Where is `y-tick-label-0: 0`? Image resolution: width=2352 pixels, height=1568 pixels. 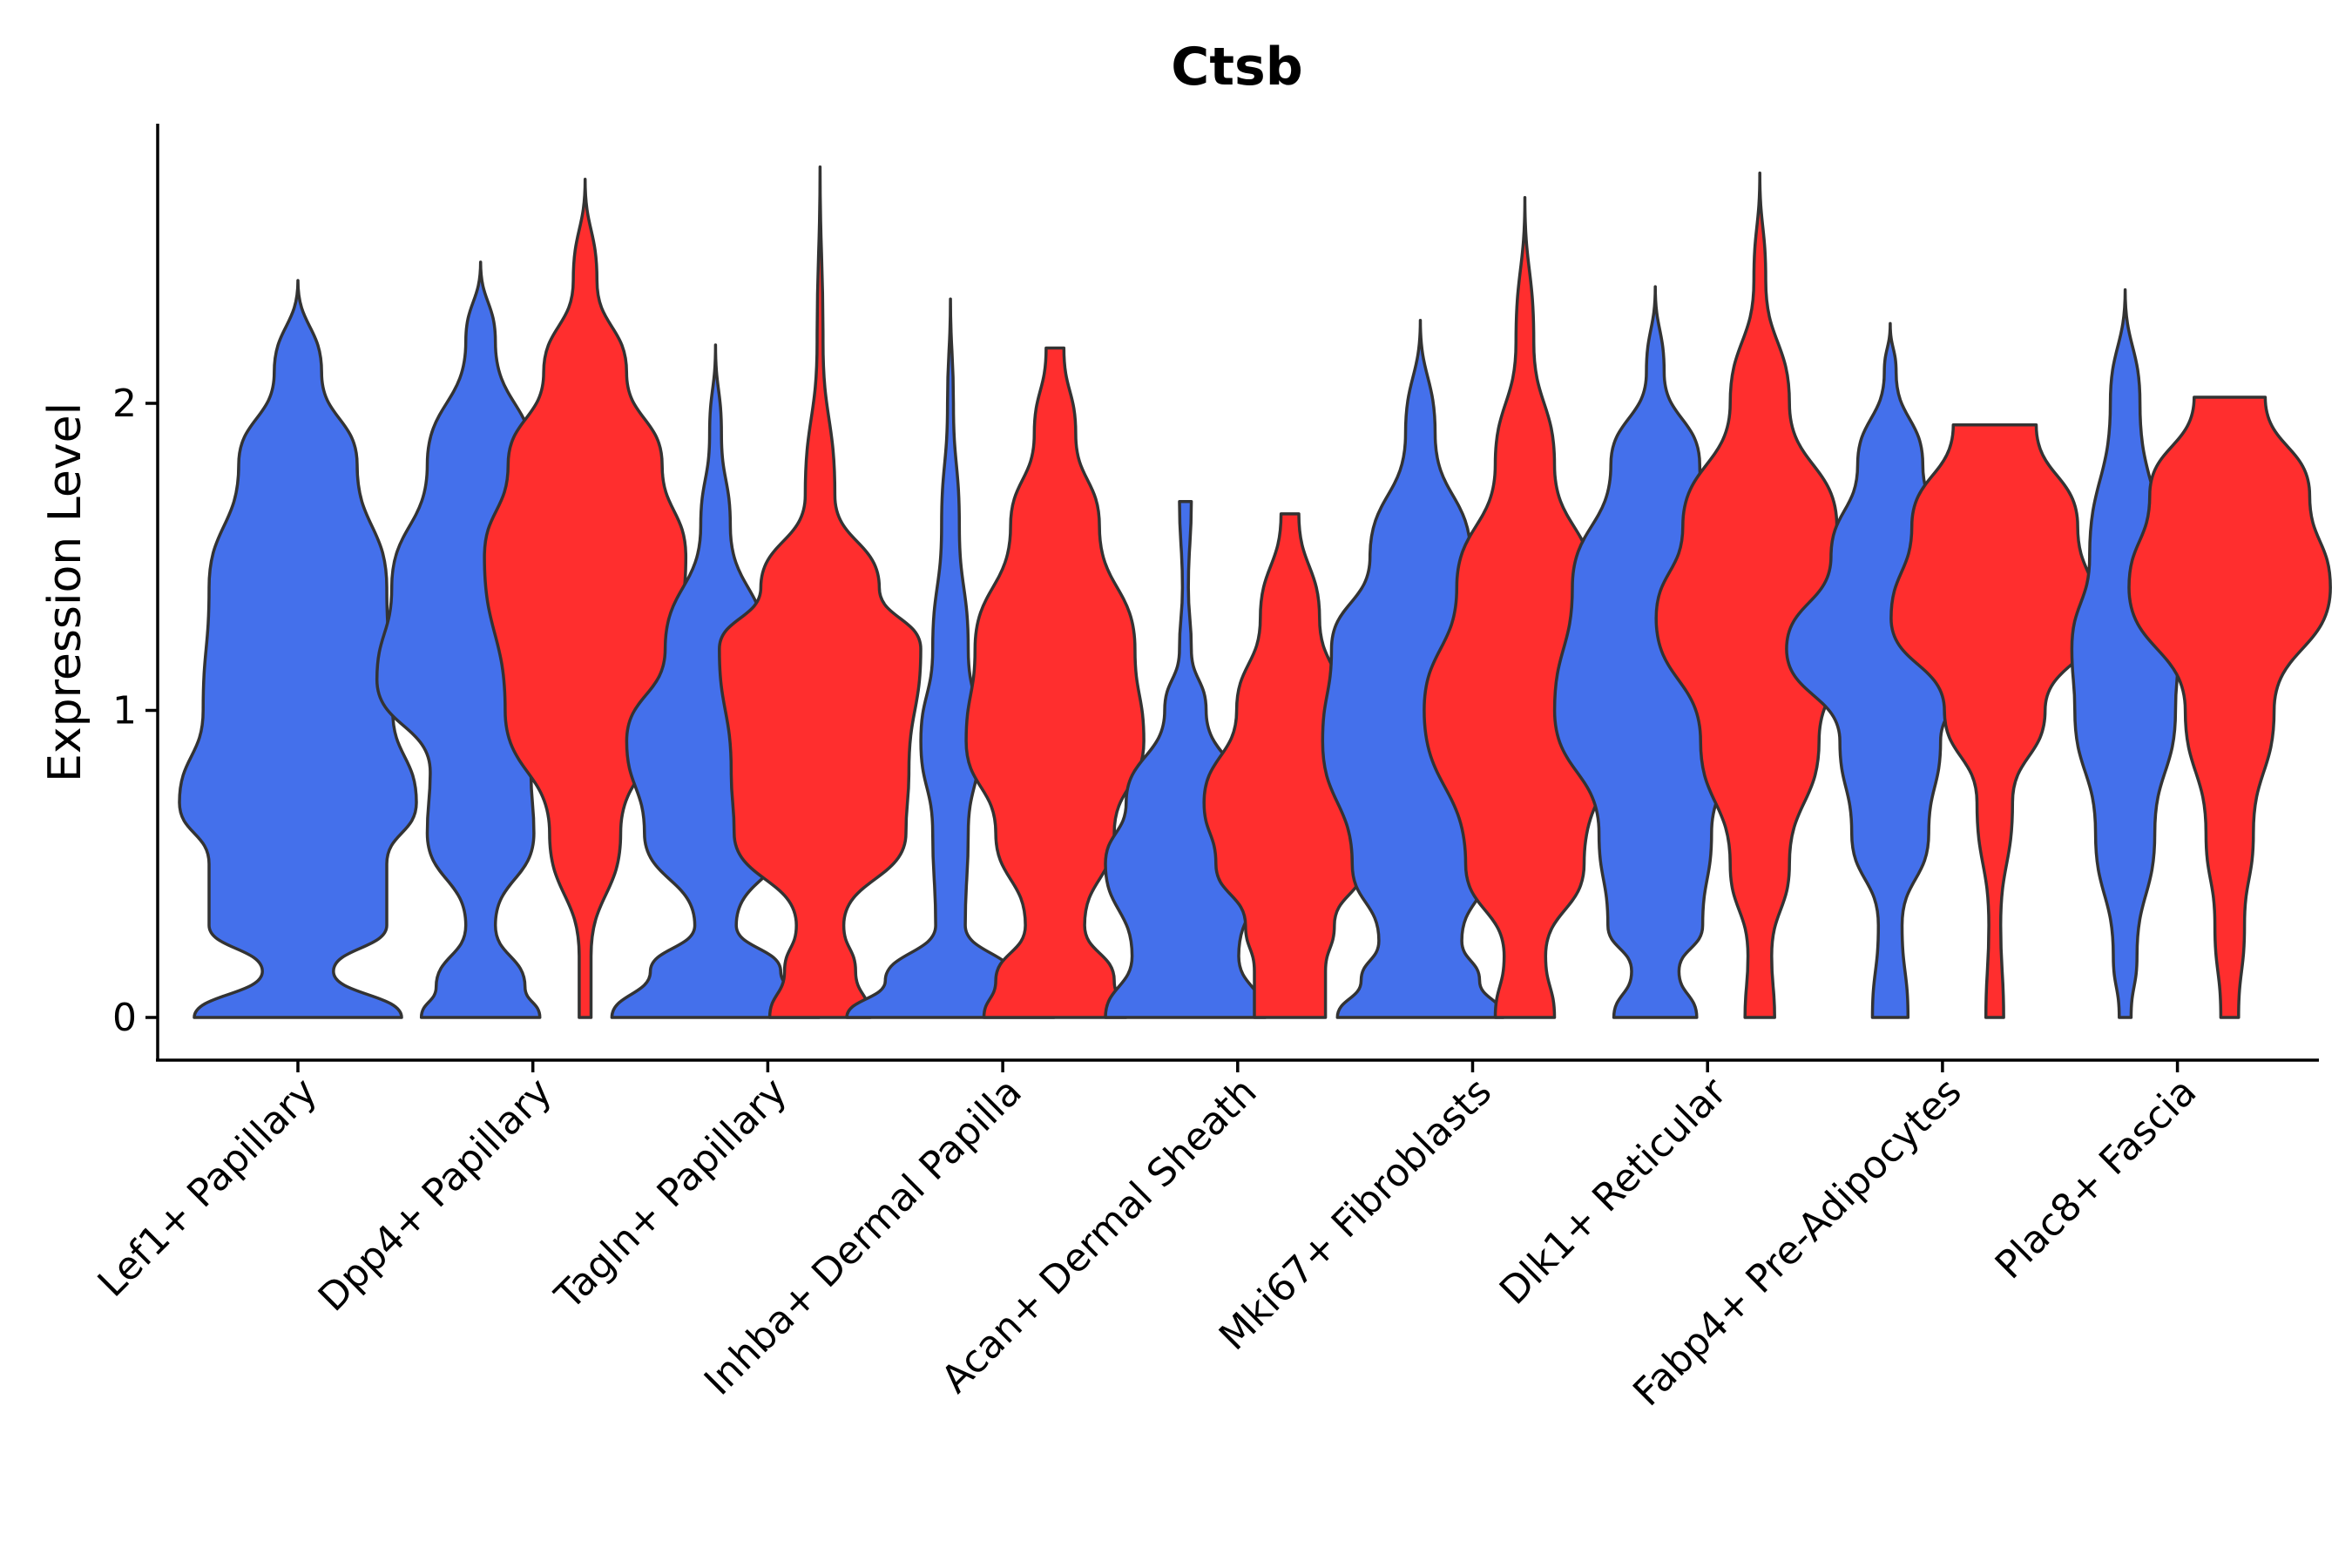 y-tick-label-0: 0 is located at coordinates (125, 1018).